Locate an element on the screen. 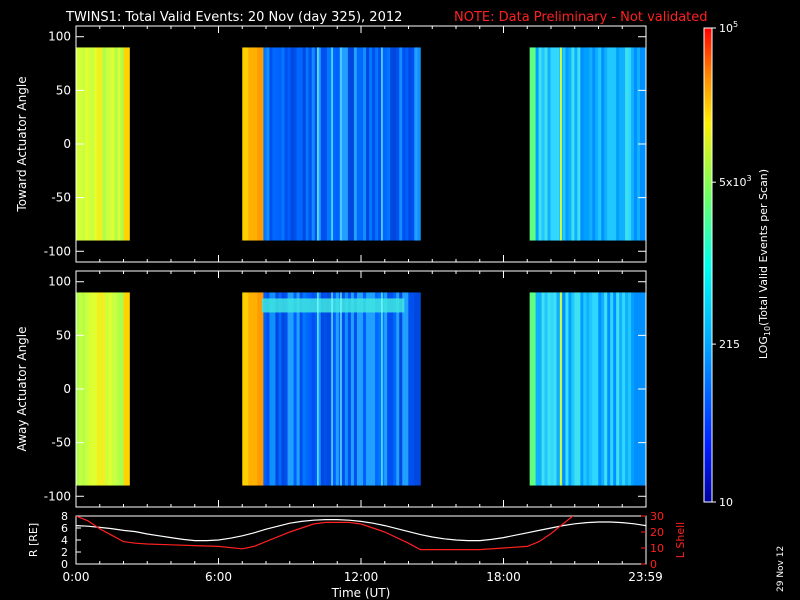 The image size is (800, 600). orbit-radius-line is located at coordinates (361, 530).